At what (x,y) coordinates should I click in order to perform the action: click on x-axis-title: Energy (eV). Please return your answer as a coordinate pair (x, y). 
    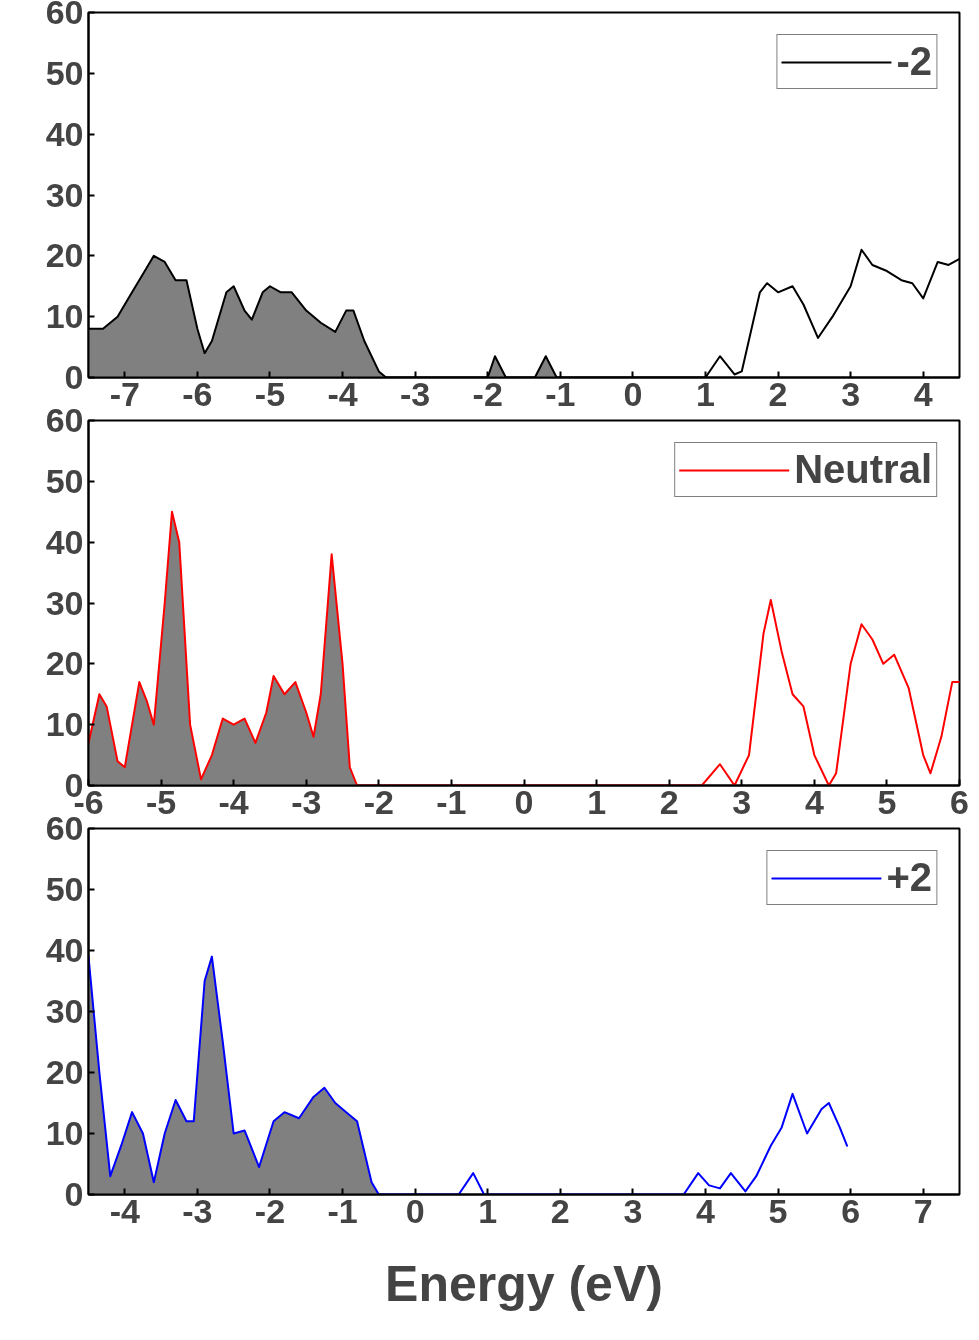
    Looking at the image, I should click on (524, 1283).